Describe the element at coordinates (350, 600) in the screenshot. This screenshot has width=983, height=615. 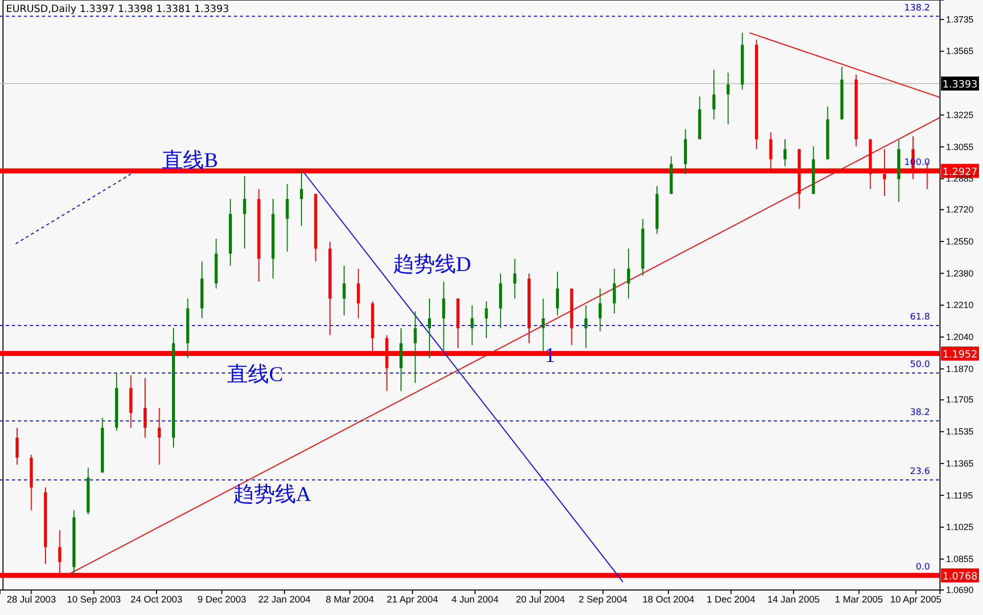
I see `x-tick-label: 8 Mar 2004` at that location.